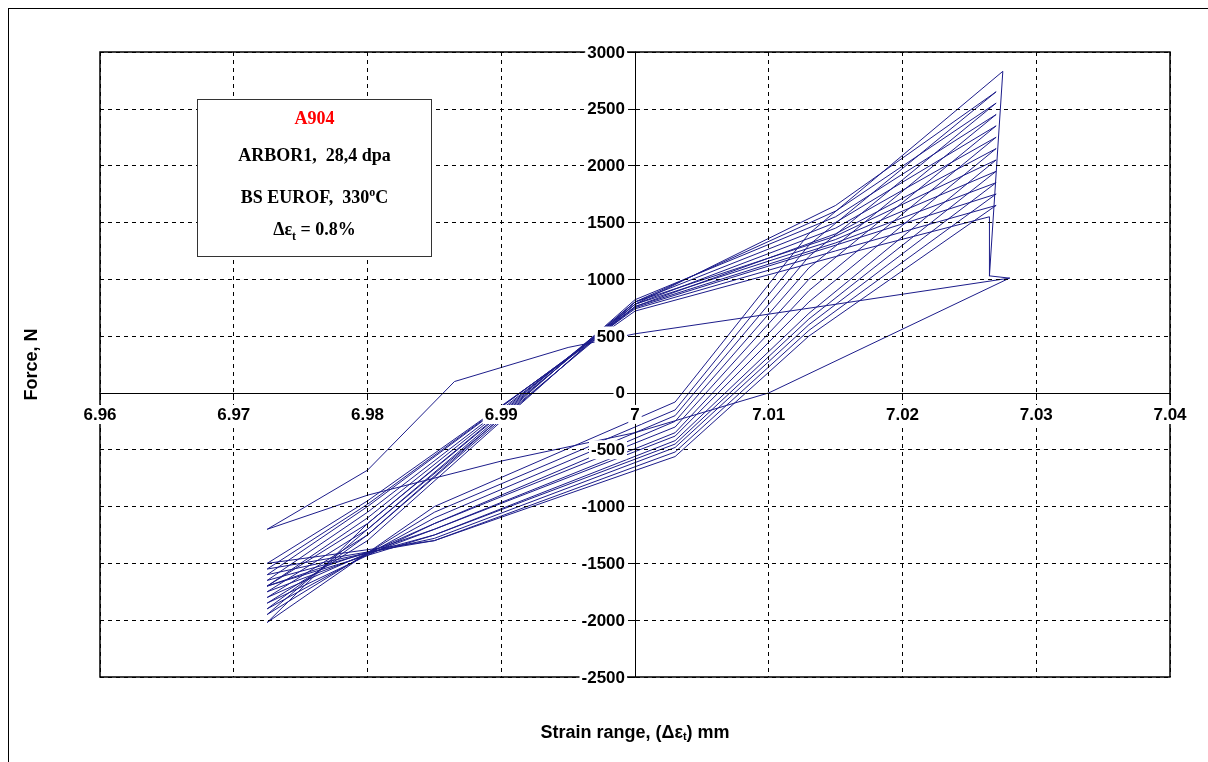 The width and height of the screenshot is (1208, 762). What do you see at coordinates (1170, 414) in the screenshot?
I see `x-tick-label: 7.04` at bounding box center [1170, 414].